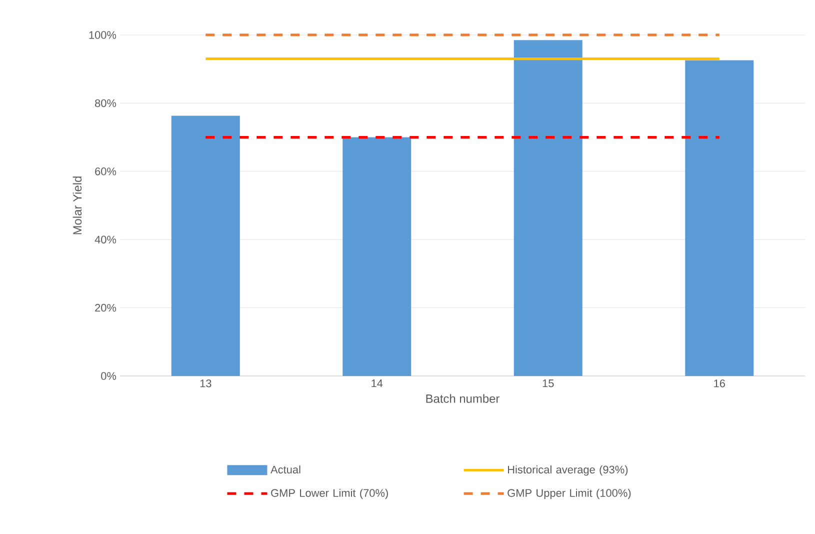 Image resolution: width=815 pixels, height=534 pixels. I want to click on legend-label: Actual, so click(285, 469).